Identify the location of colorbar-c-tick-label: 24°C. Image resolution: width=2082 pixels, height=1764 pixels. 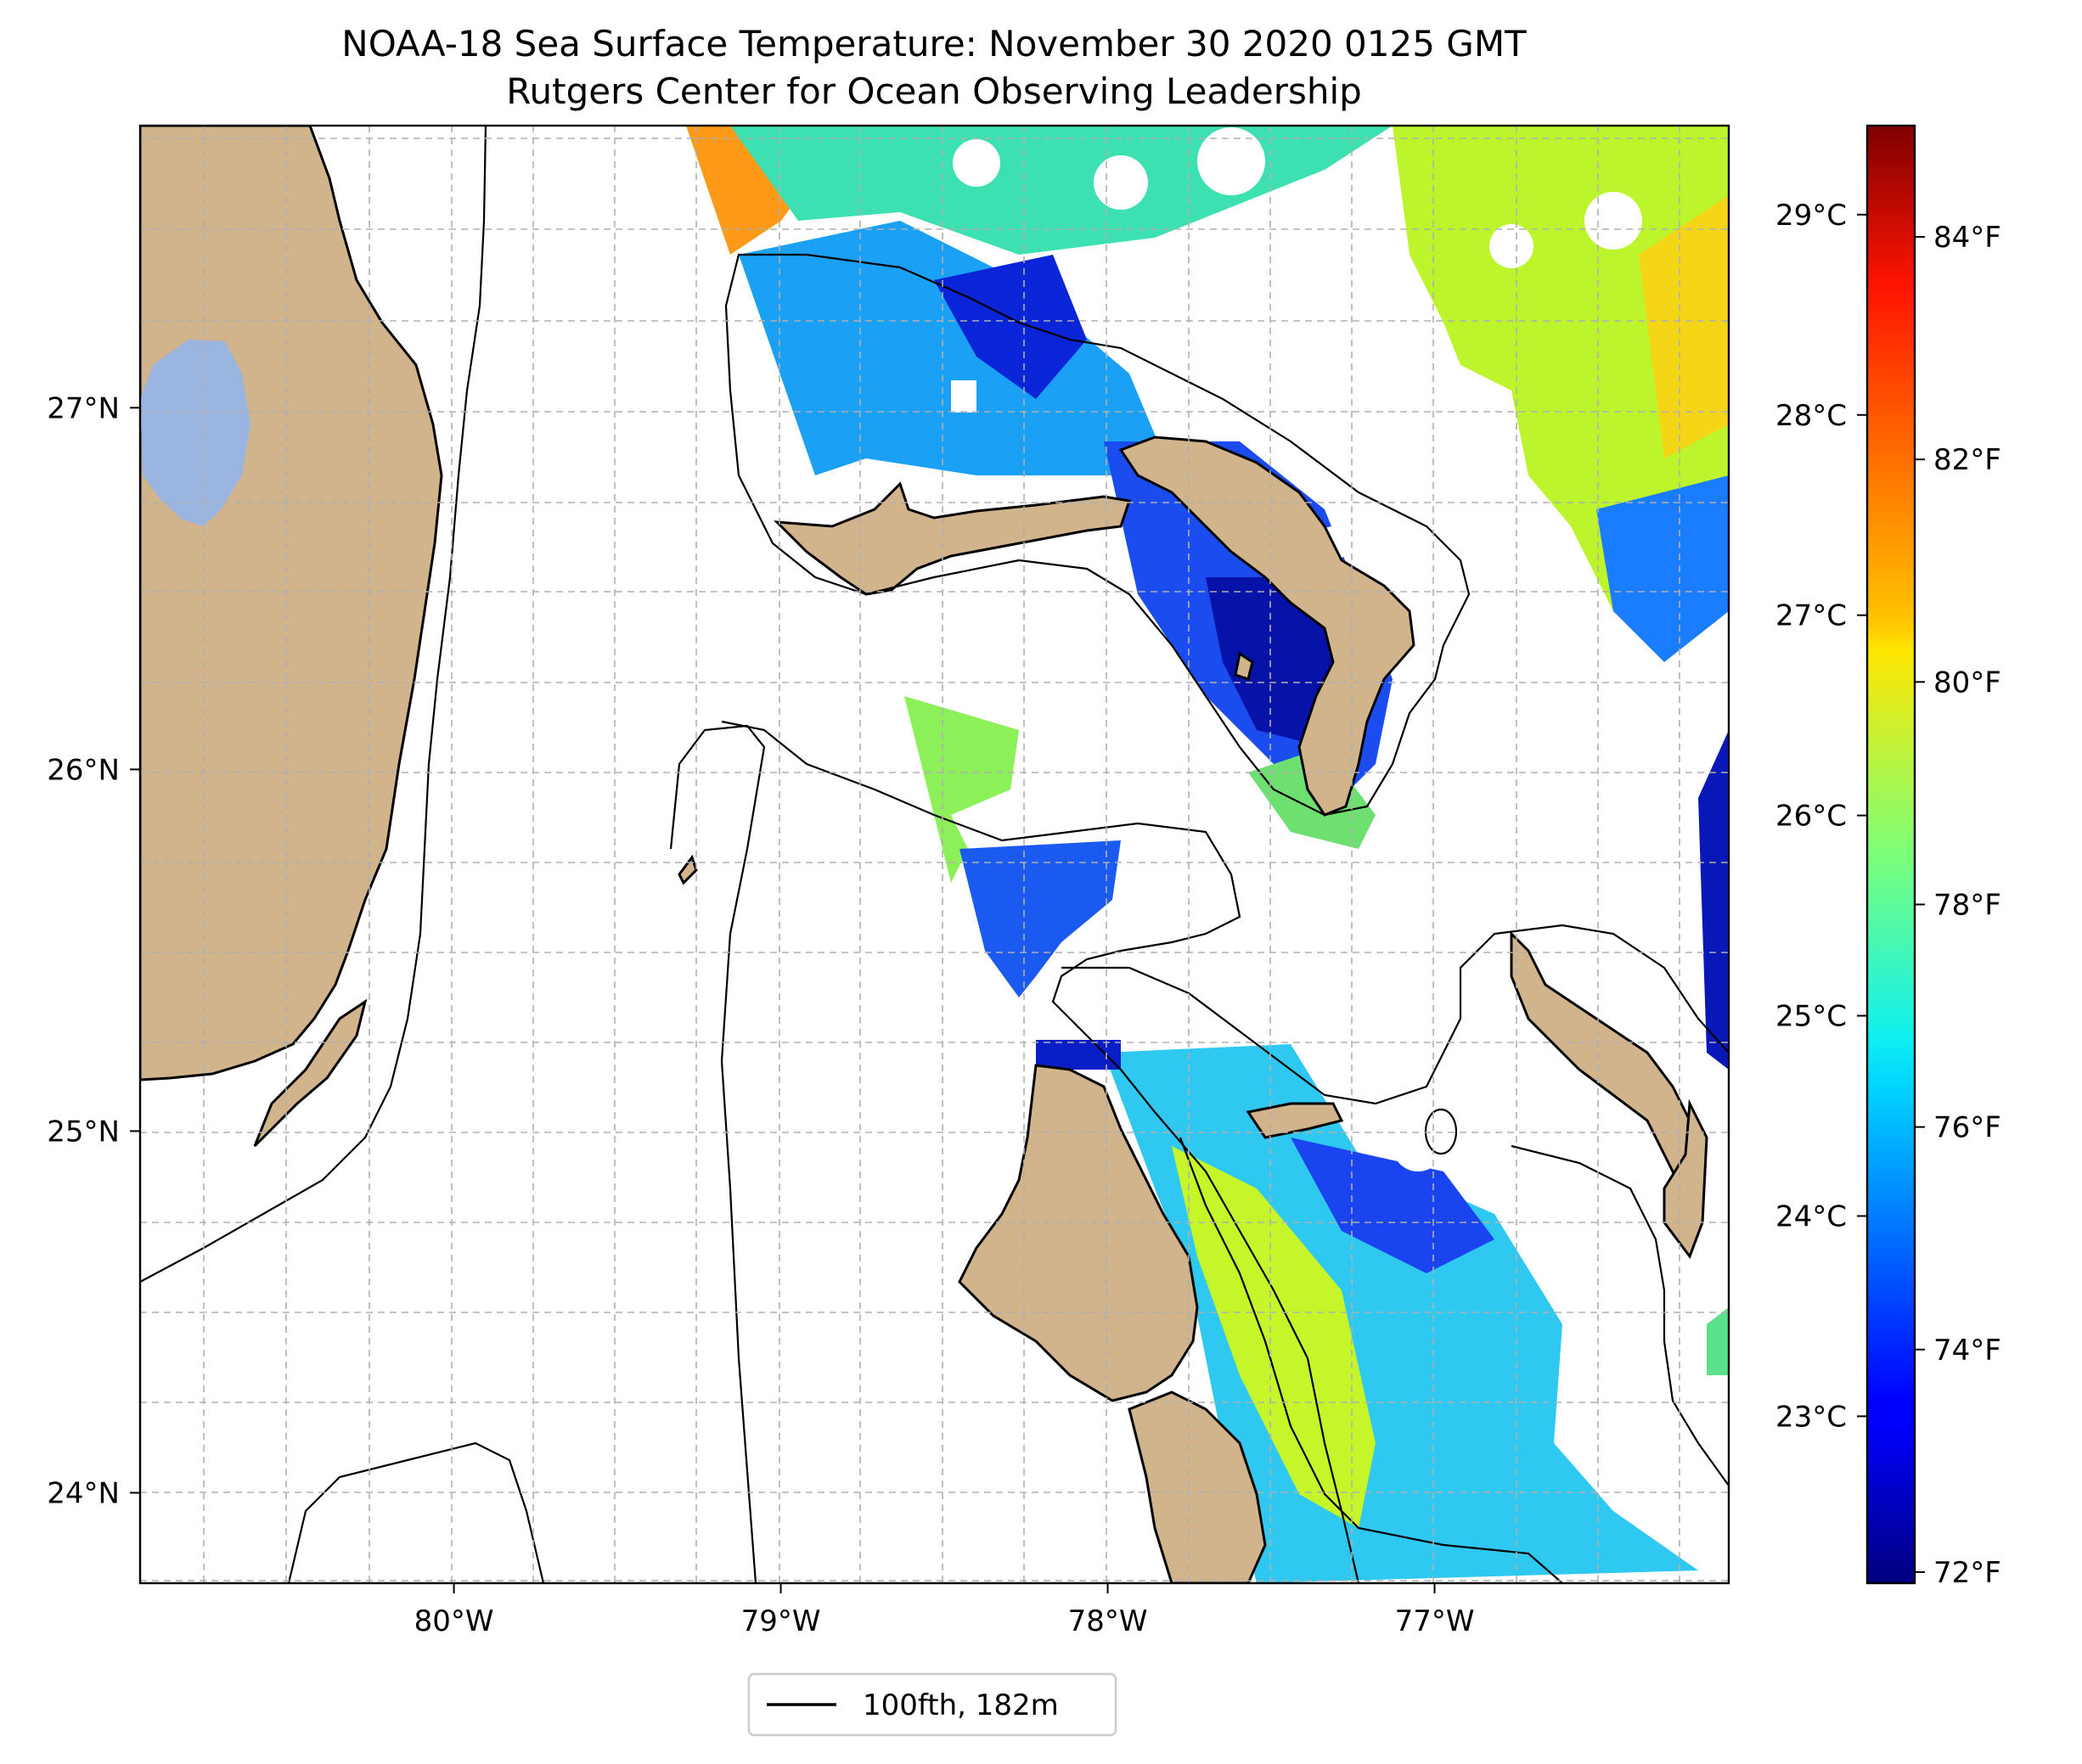
(1811, 1216).